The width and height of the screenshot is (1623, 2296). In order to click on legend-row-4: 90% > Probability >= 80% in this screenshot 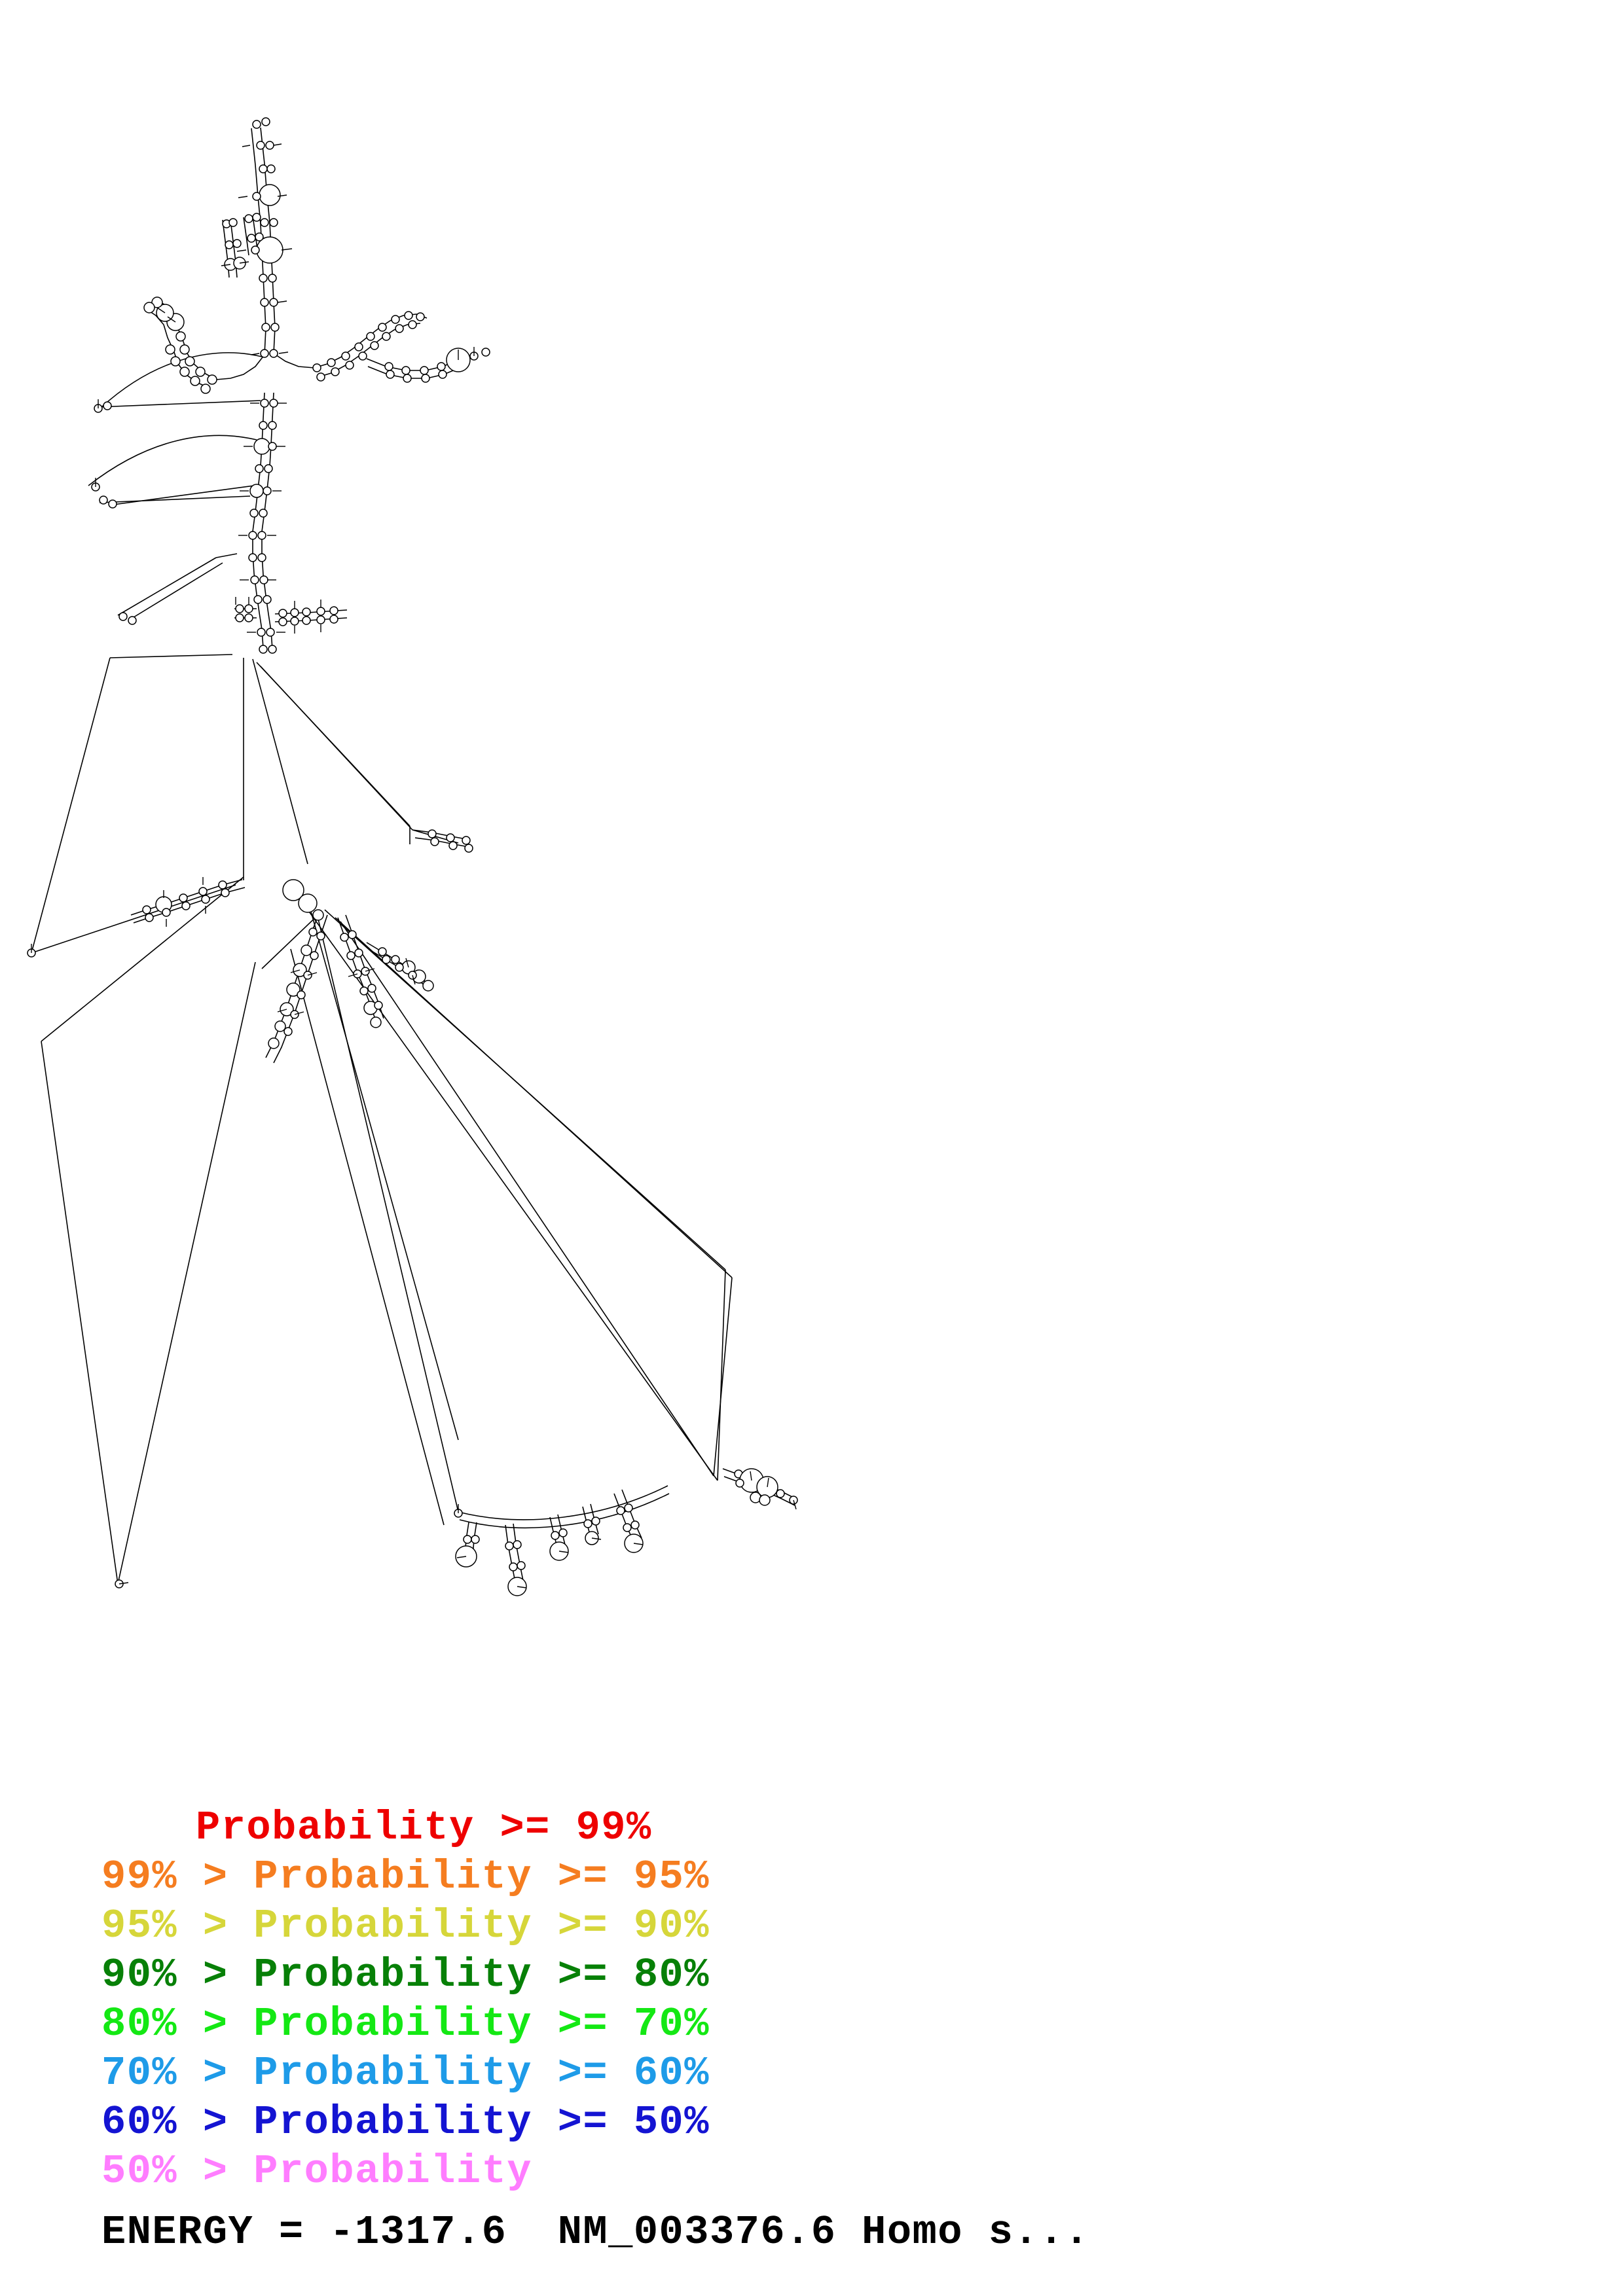, I will do `click(811, 1975)`.